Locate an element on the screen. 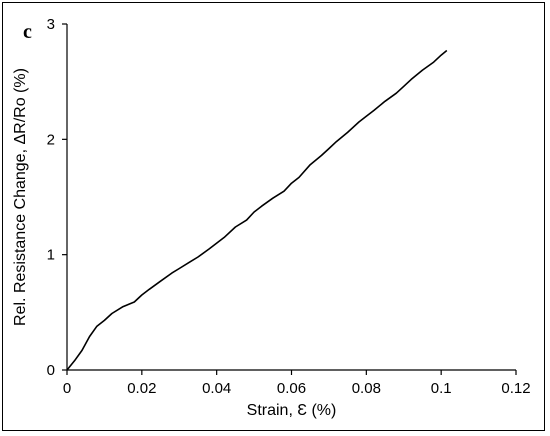  x-tick-label: 0.04 is located at coordinates (216, 388).